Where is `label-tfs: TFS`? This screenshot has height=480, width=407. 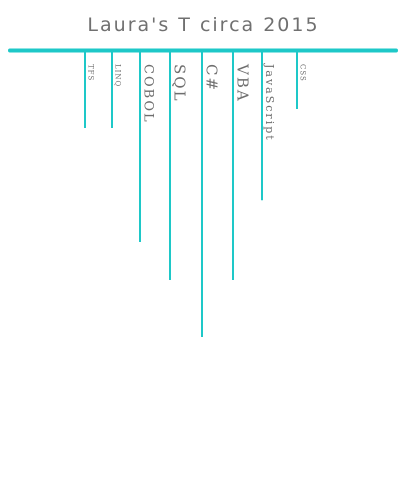 label-tfs: TFS is located at coordinates (91, 72).